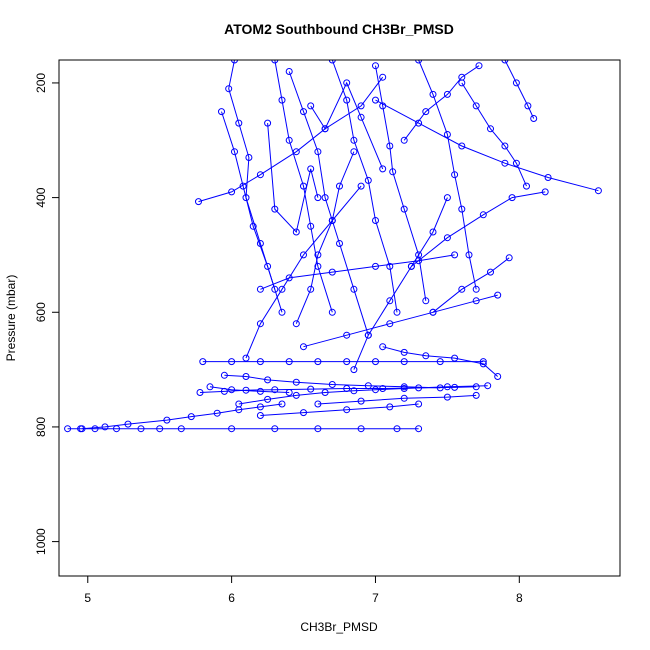 The height and width of the screenshot is (650, 650). What do you see at coordinates (519, 598) in the screenshot?
I see `x-tick-label: 8` at bounding box center [519, 598].